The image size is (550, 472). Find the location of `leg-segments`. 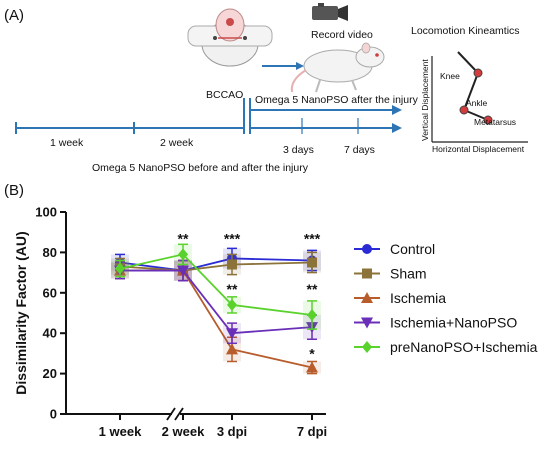

leg-segments is located at coordinates (473, 86).